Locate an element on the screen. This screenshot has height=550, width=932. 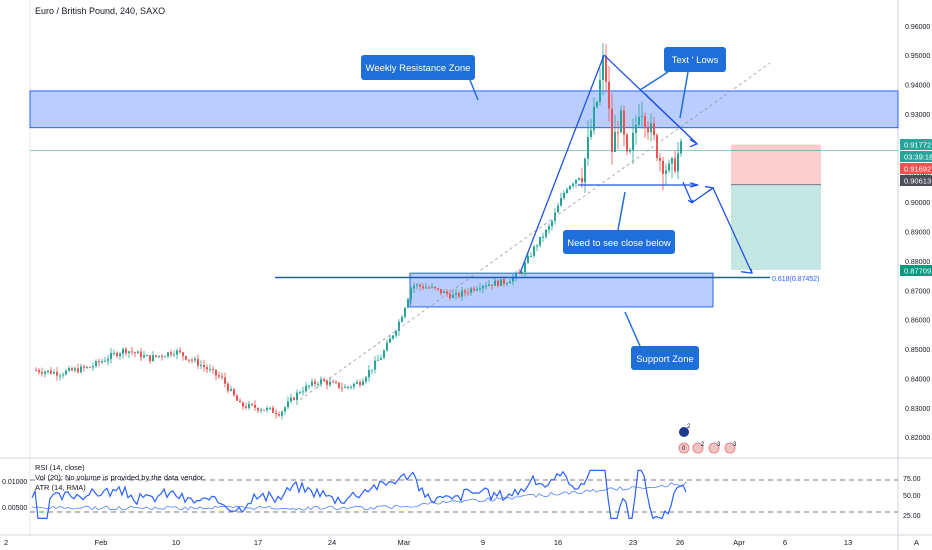
need-close-label: Need to see close below is located at coordinates (619, 243).